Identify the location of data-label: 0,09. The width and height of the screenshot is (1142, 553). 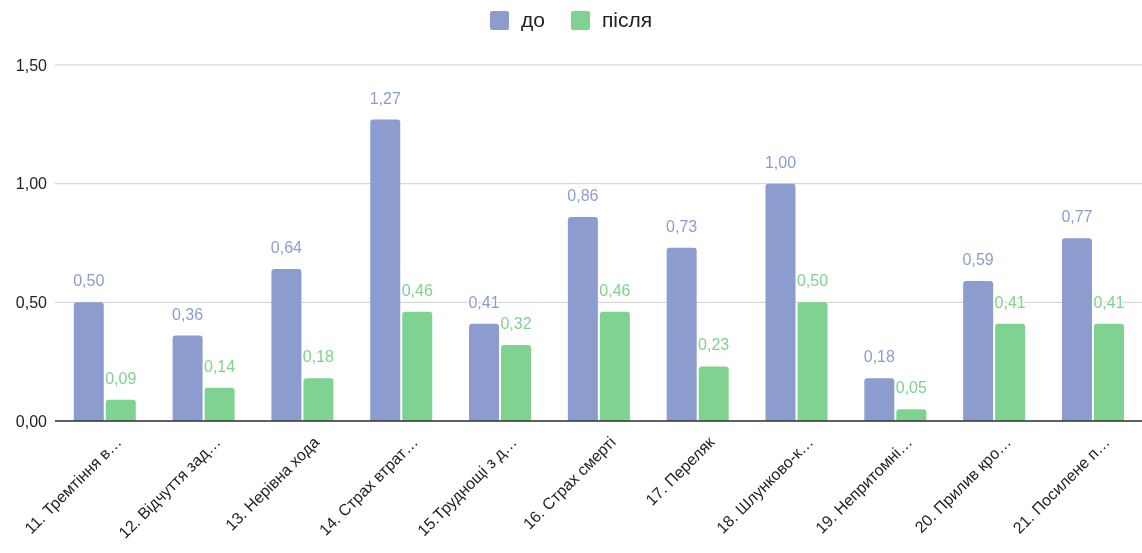
(121, 378).